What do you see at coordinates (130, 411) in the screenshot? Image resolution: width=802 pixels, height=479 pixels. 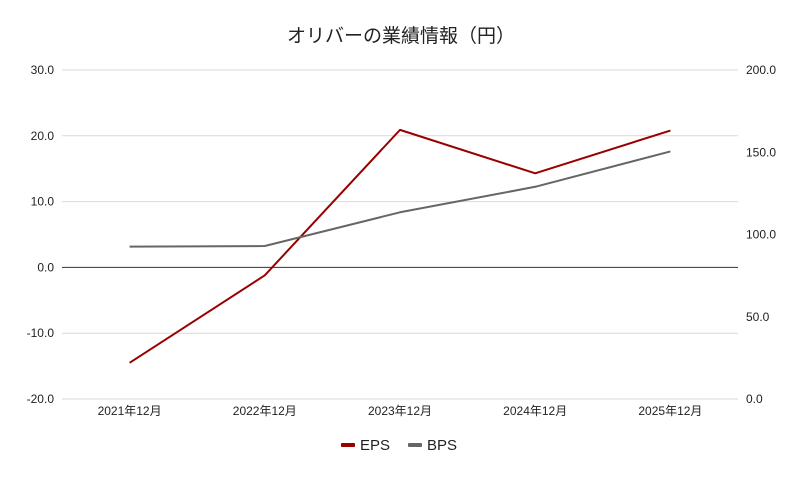 I see `x-tick-label: 2021年12月` at bounding box center [130, 411].